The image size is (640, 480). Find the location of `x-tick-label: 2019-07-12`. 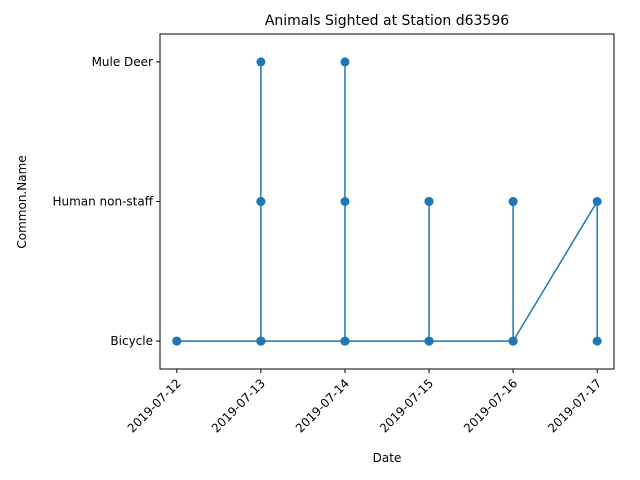

x-tick-label: 2019-07-12 is located at coordinates (154, 405).